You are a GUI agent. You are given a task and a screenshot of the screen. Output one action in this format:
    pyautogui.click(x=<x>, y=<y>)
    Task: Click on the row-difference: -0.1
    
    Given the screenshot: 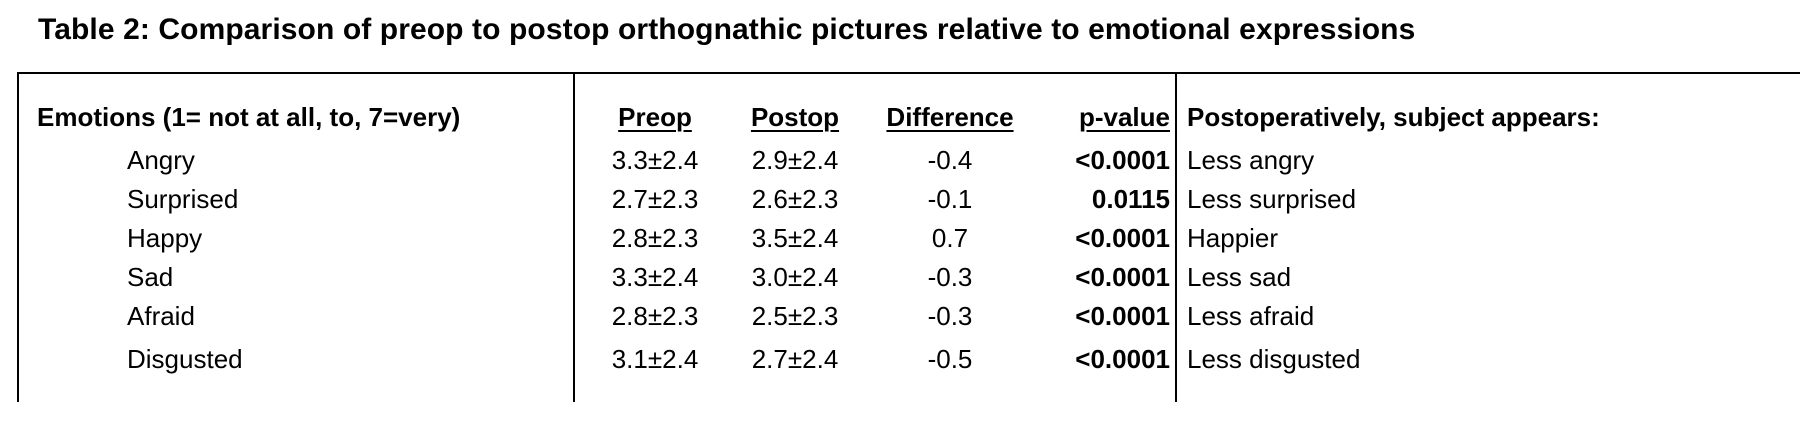 What is the action you would take?
    pyautogui.click(x=950, y=199)
    